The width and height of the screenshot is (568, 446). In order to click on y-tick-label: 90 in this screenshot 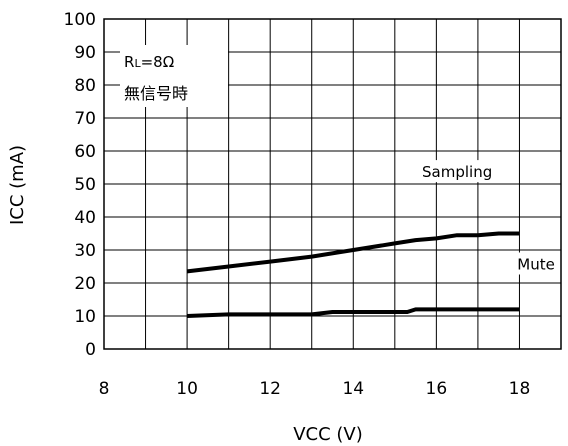, I will do `click(85, 53)`.